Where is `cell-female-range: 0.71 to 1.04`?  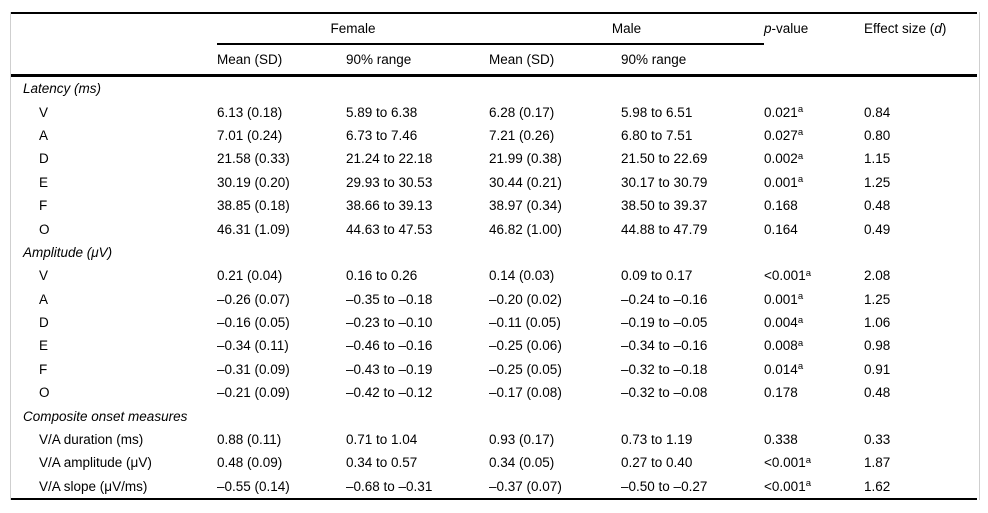
cell-female-range: 0.71 to 1.04 is located at coordinates (382, 440).